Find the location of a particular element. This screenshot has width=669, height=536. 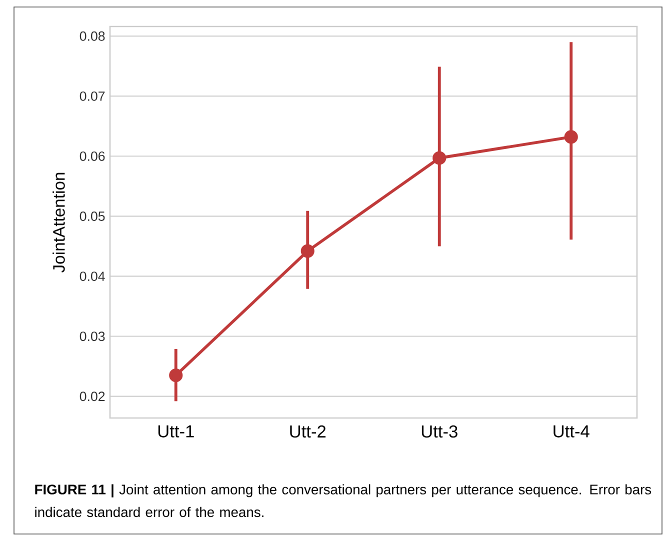

y-tick-label: 0.03 is located at coordinates (92, 337).